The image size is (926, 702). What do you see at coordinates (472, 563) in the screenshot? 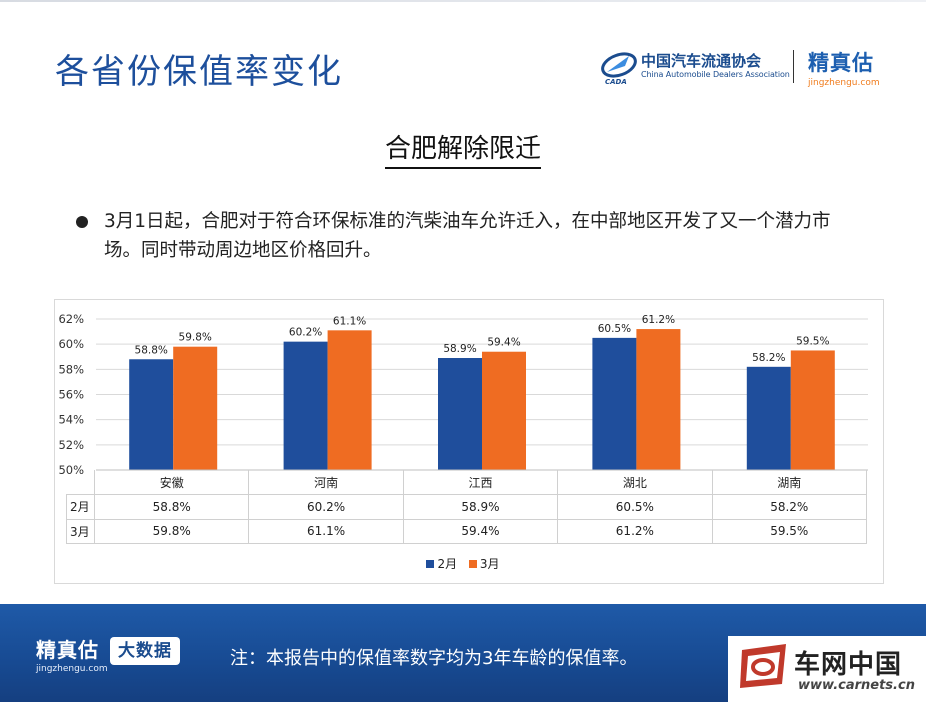
I see `legend-swatch-mar` at bounding box center [472, 563].